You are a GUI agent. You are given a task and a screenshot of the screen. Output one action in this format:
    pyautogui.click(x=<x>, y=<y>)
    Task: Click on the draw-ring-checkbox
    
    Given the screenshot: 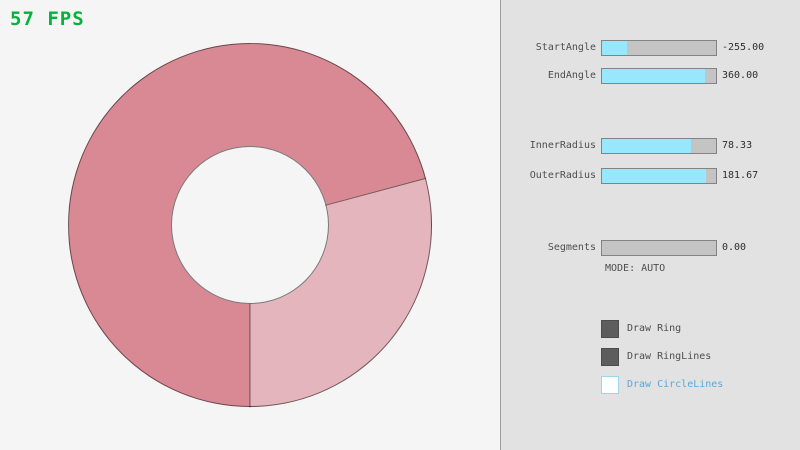 What is the action you would take?
    pyautogui.click(x=610, y=329)
    